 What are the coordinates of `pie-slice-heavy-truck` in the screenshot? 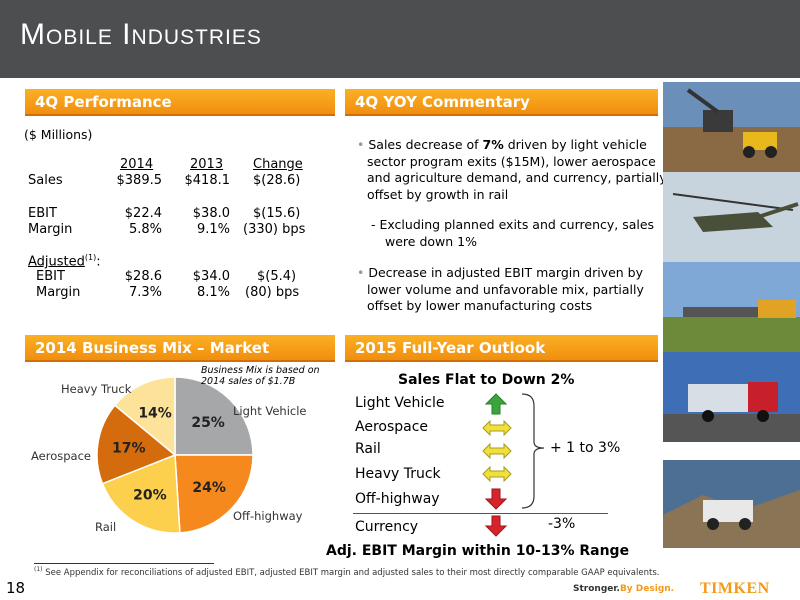 It's located at (144, 416).